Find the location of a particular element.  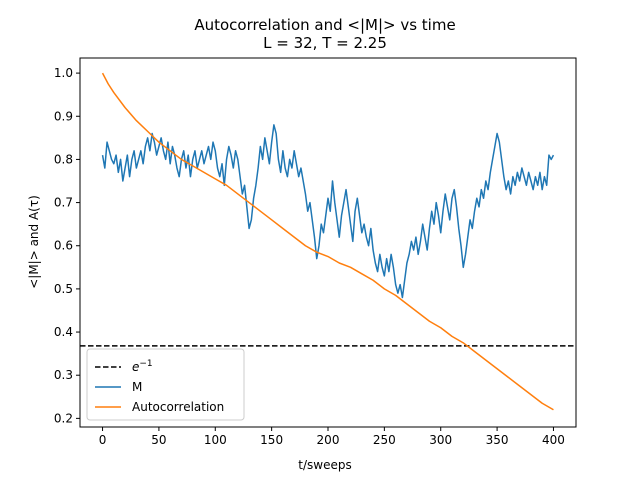

x-tick-label: 50 is located at coordinates (158, 440).